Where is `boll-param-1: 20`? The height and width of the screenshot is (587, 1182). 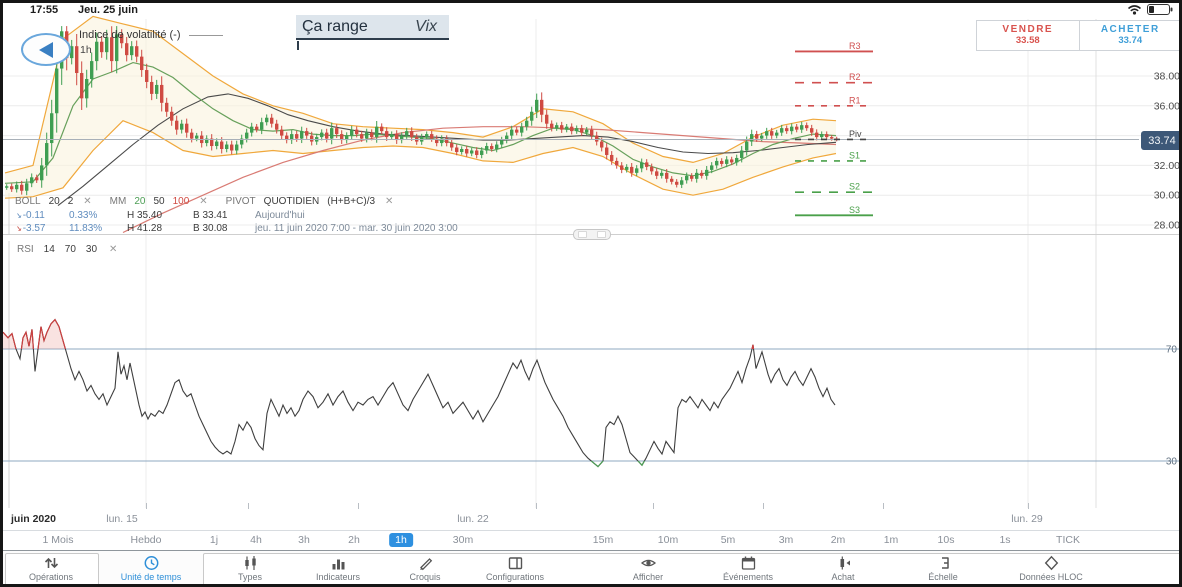
boll-param-1: 20 is located at coordinates (54, 201).